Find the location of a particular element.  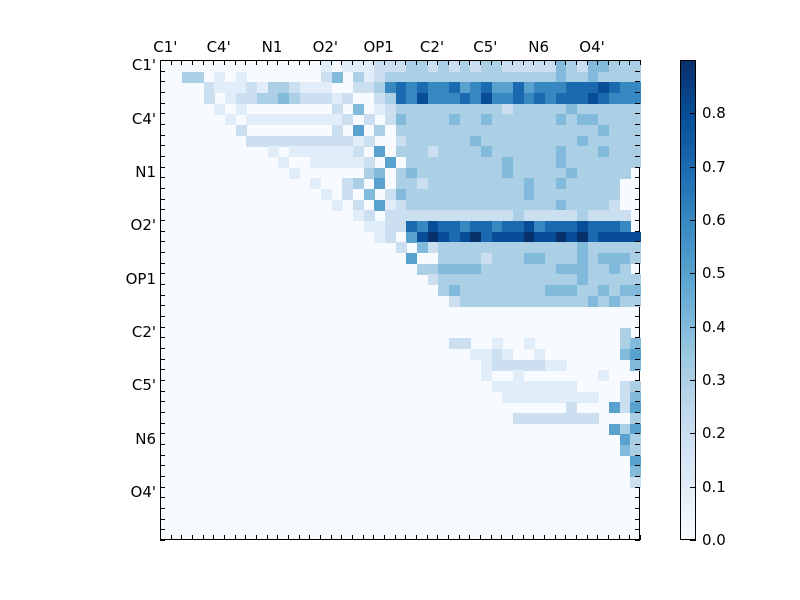

colorbar-tick-label: 0.1 is located at coordinates (714, 486).